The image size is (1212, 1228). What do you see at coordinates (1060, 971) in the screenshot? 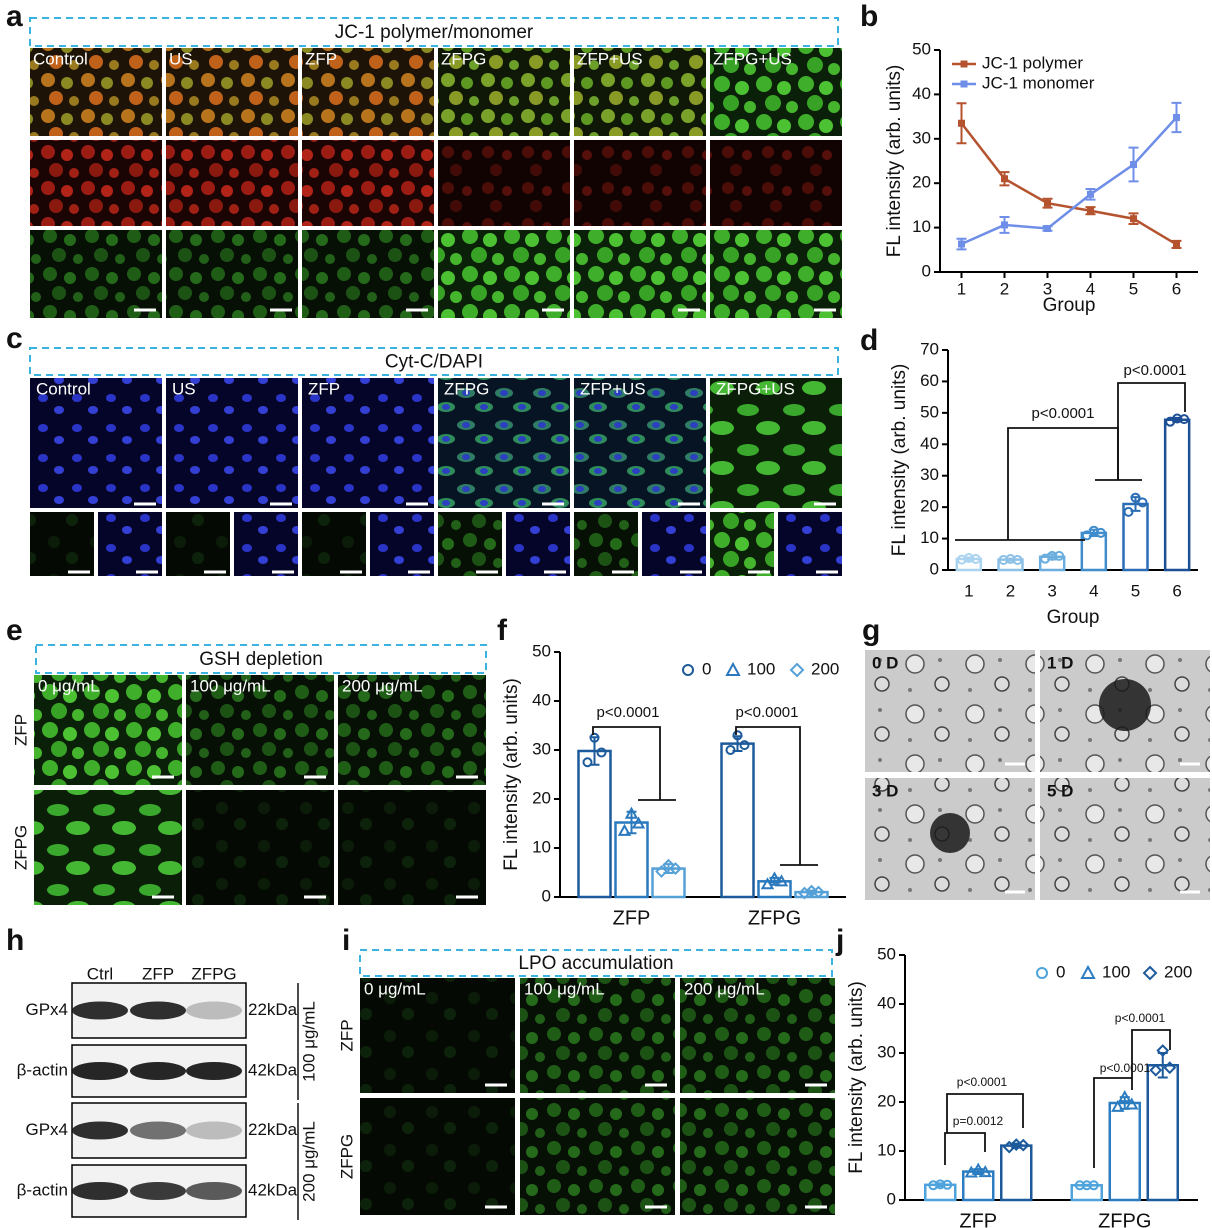
I see `legend-label: 0` at bounding box center [1060, 971].